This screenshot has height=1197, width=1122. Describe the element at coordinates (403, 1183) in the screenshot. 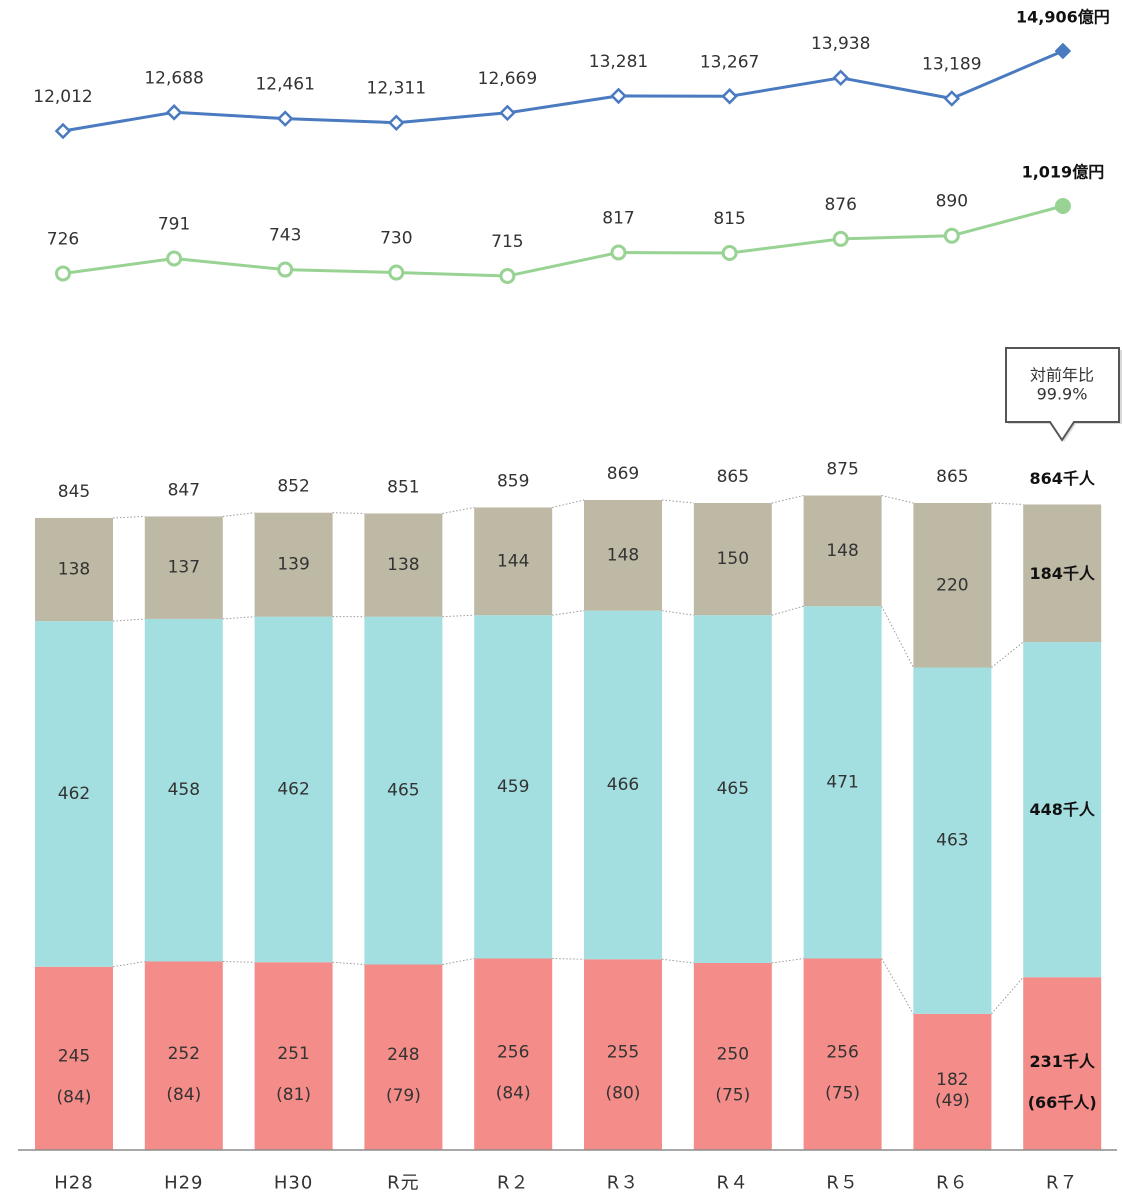

I see `category-label: R元` at that location.